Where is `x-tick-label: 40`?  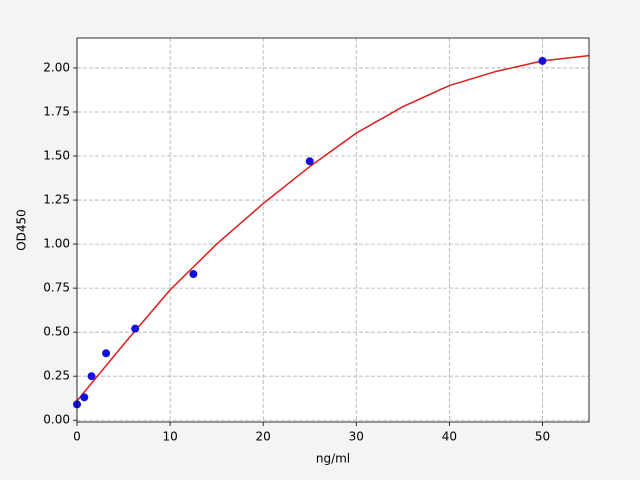 x-tick-label: 40 is located at coordinates (449, 437).